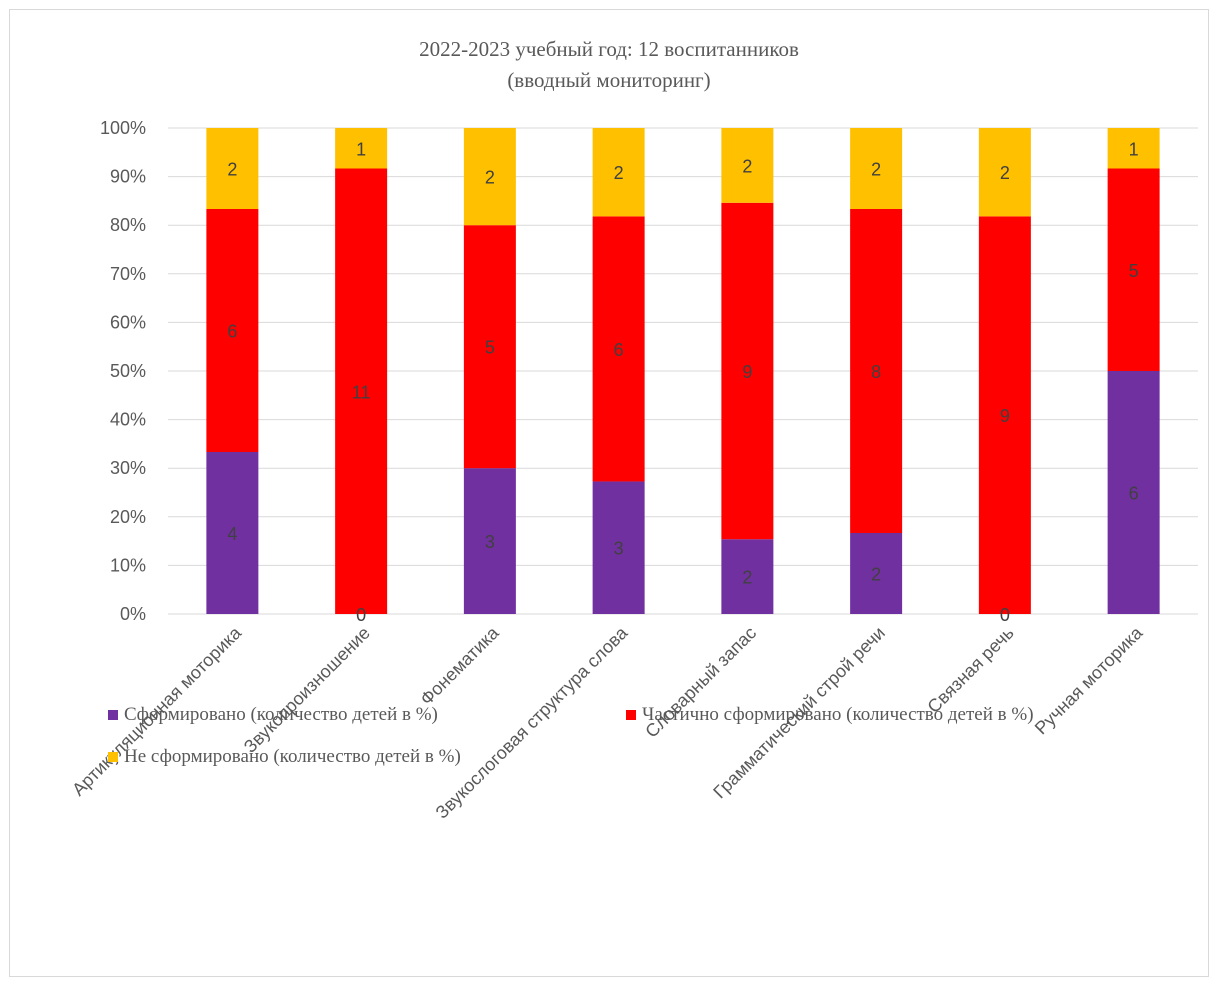 The image size is (1218, 986). Describe the element at coordinates (157, 711) in the screenshot. I see `x-tick-label: Артикуляционная моторика` at that location.